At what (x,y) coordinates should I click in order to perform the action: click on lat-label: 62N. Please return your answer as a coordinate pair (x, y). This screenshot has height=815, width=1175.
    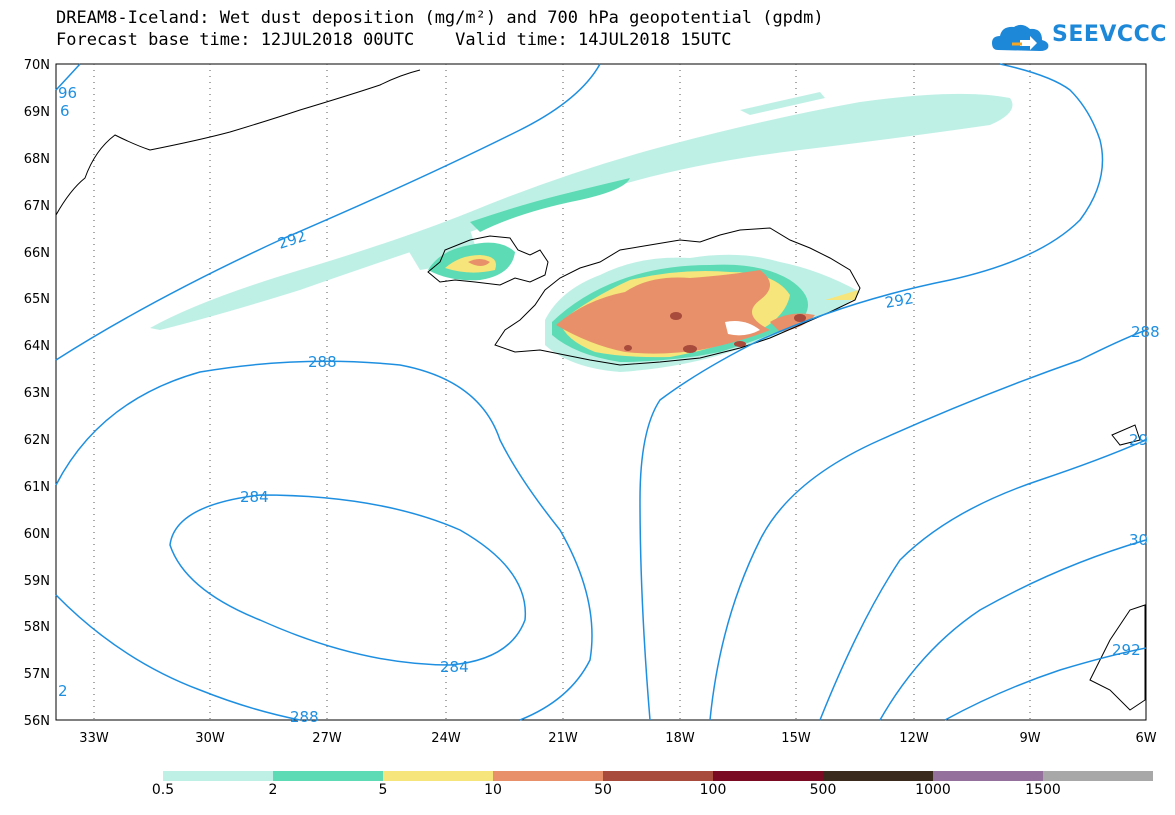
    Looking at the image, I should click on (37, 440).